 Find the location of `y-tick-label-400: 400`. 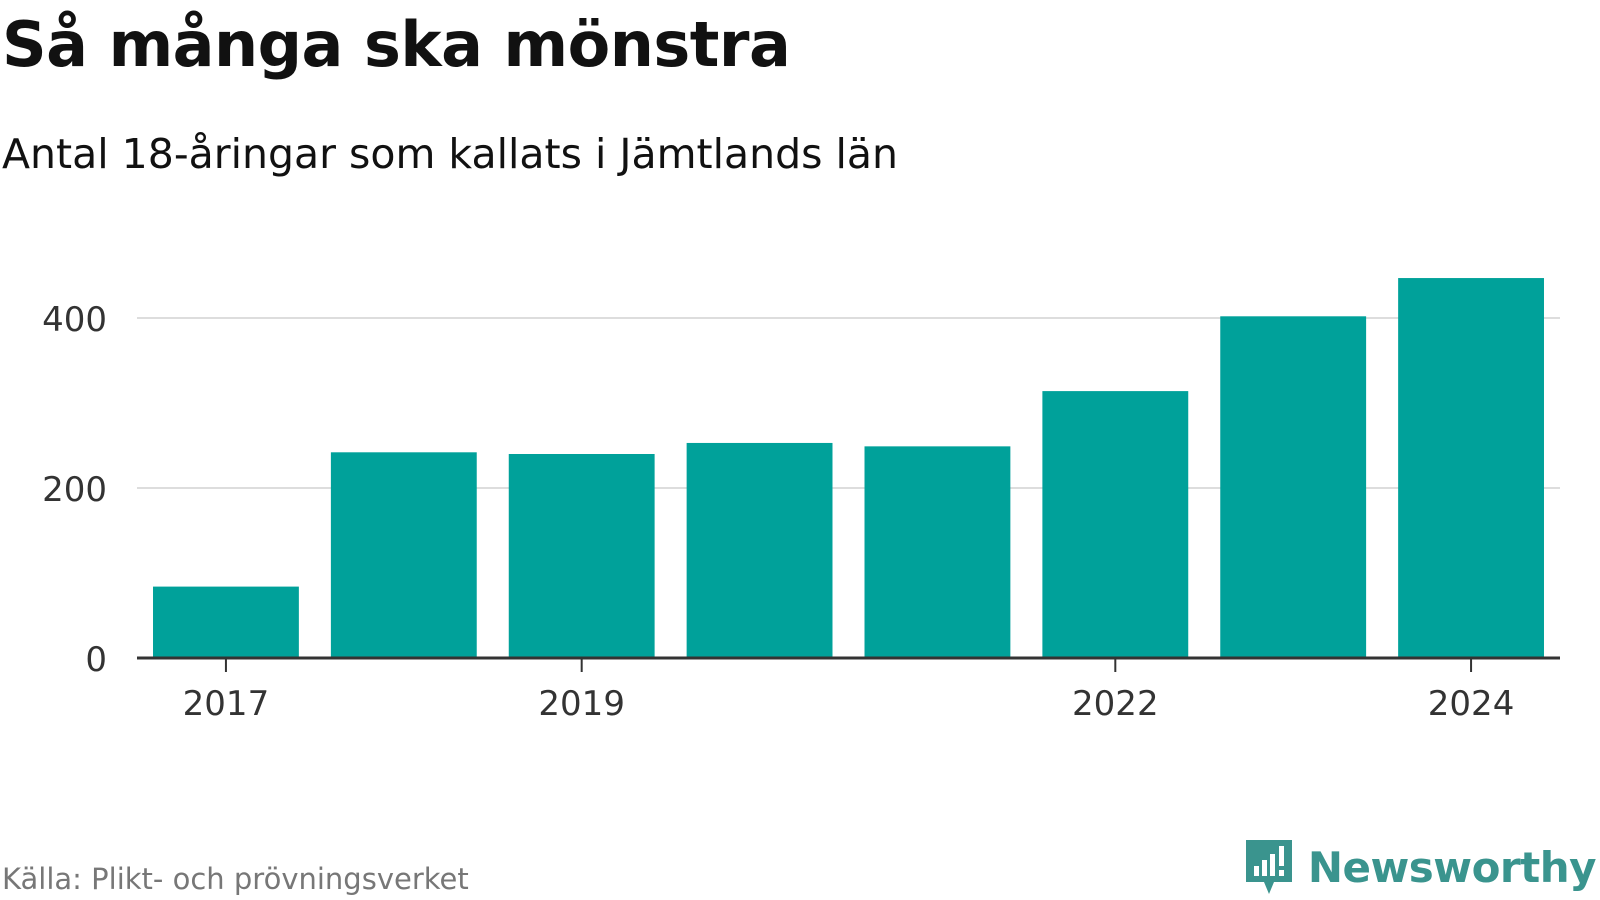

y-tick-label-400: 400 is located at coordinates (74, 320).